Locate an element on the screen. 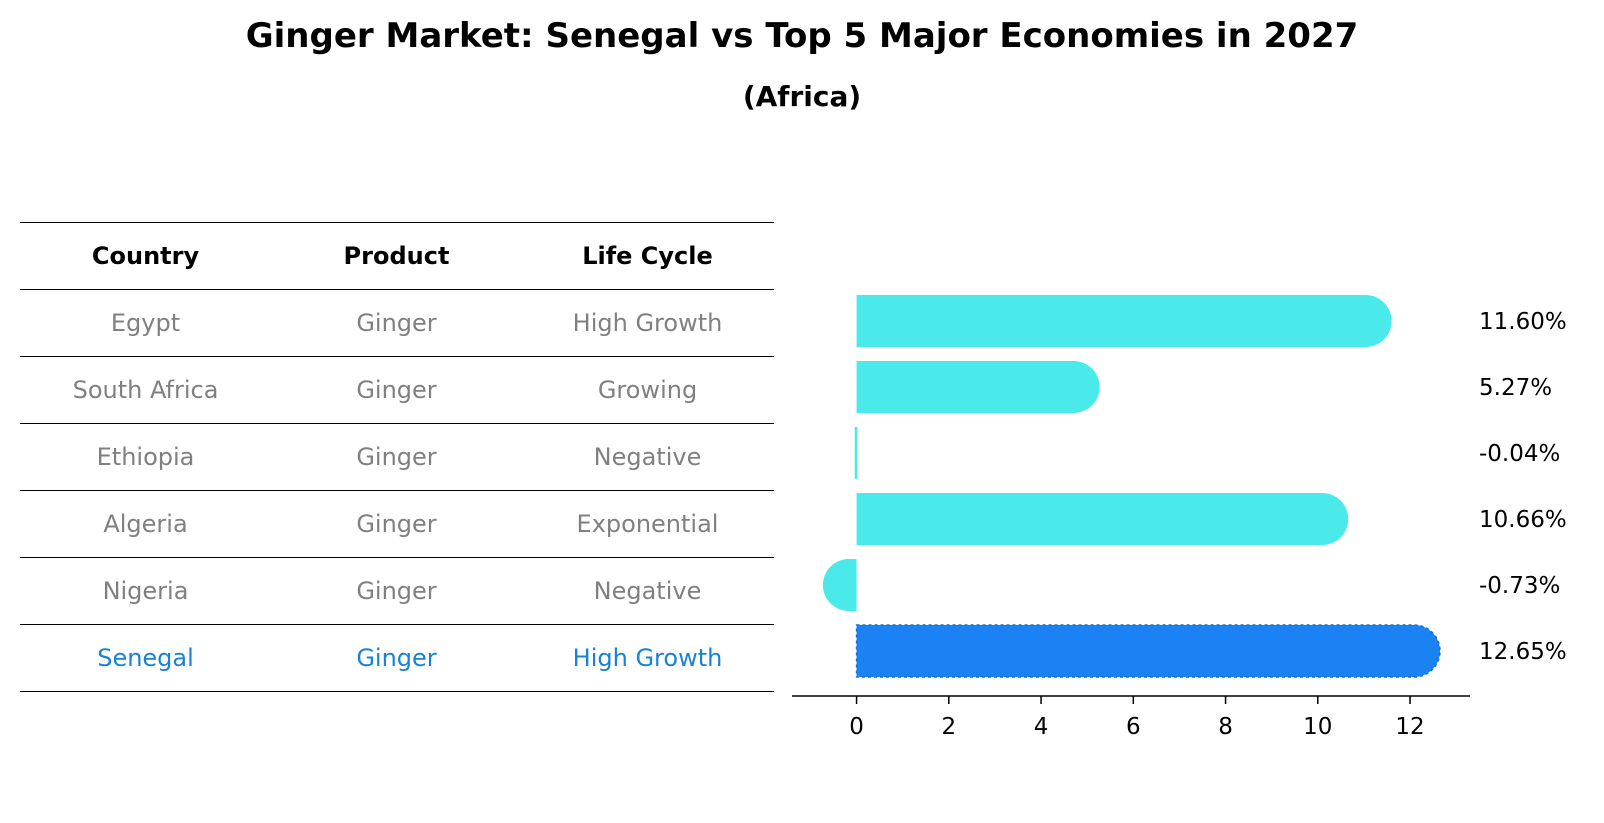 The height and width of the screenshot is (823, 1604). x-tick-label: 6 is located at coordinates (1133, 727).